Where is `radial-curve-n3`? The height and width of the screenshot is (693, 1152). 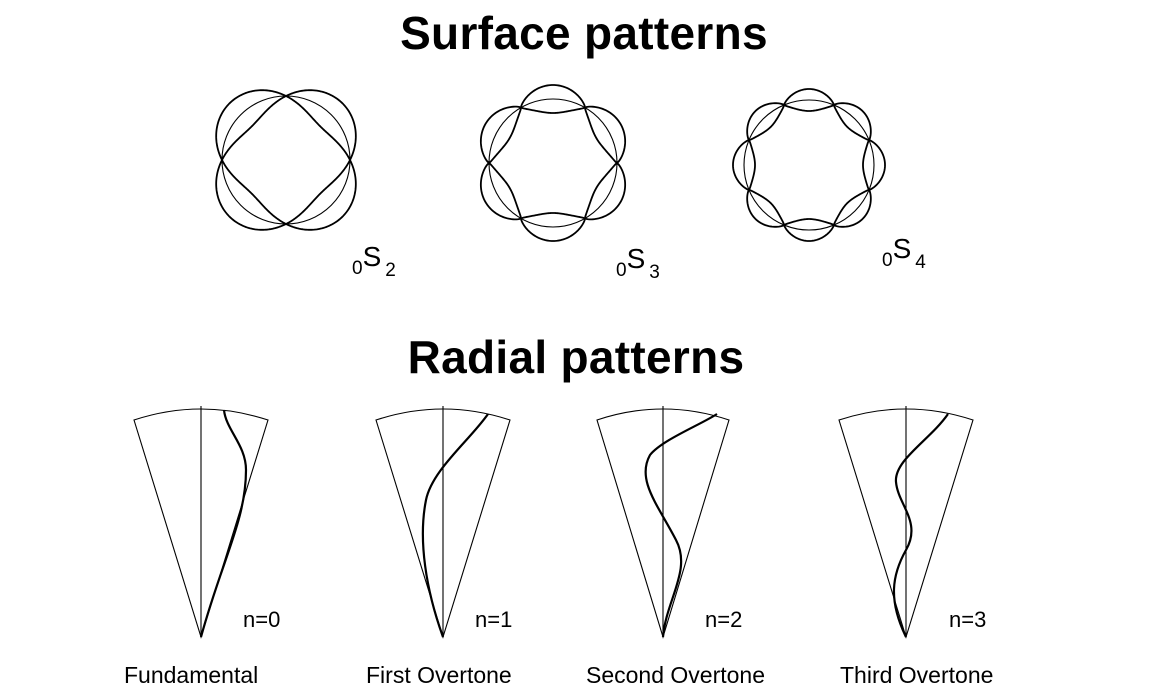 radial-curve-n3 is located at coordinates (920, 525).